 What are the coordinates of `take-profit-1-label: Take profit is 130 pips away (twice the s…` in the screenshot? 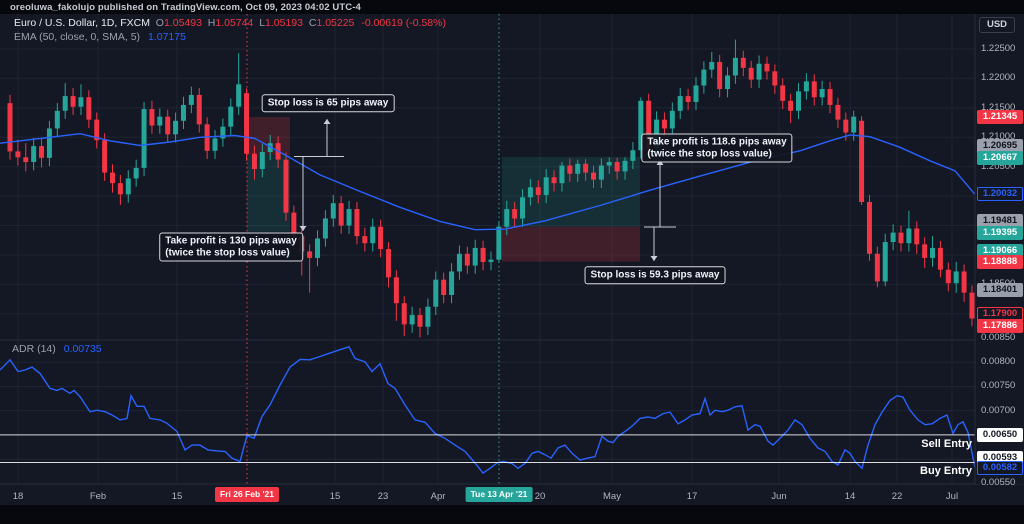 It's located at (231, 247).